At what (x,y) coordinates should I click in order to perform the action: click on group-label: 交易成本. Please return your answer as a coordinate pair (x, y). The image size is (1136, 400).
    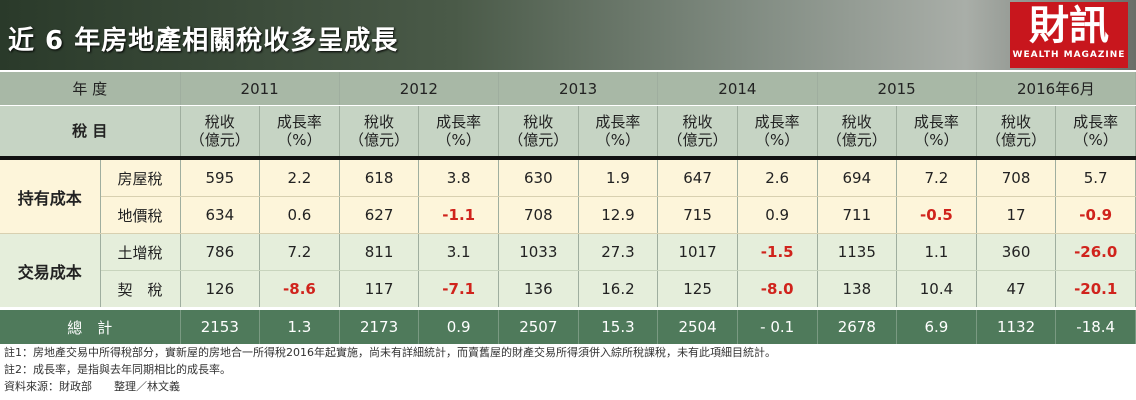
    Looking at the image, I should click on (50, 271).